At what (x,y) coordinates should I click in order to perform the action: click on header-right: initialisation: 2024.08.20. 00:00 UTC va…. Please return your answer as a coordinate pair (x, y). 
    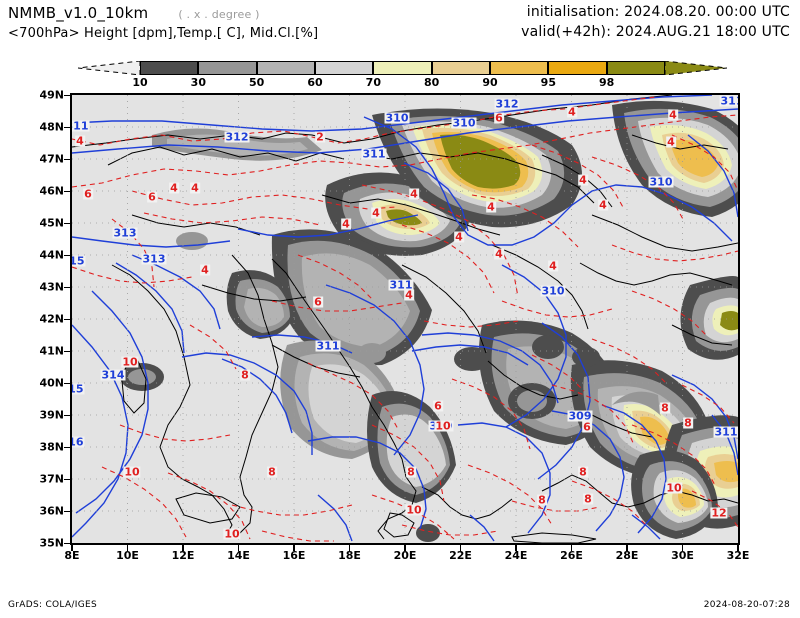
    Looking at the image, I should click on (655, 22).